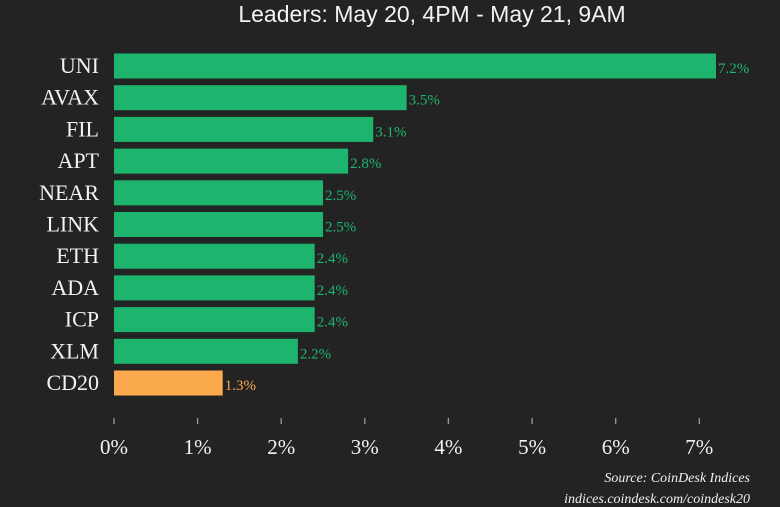 The height and width of the screenshot is (507, 780). Describe the element at coordinates (281, 447) in the screenshot. I see `x-tick-label: 2%` at that location.